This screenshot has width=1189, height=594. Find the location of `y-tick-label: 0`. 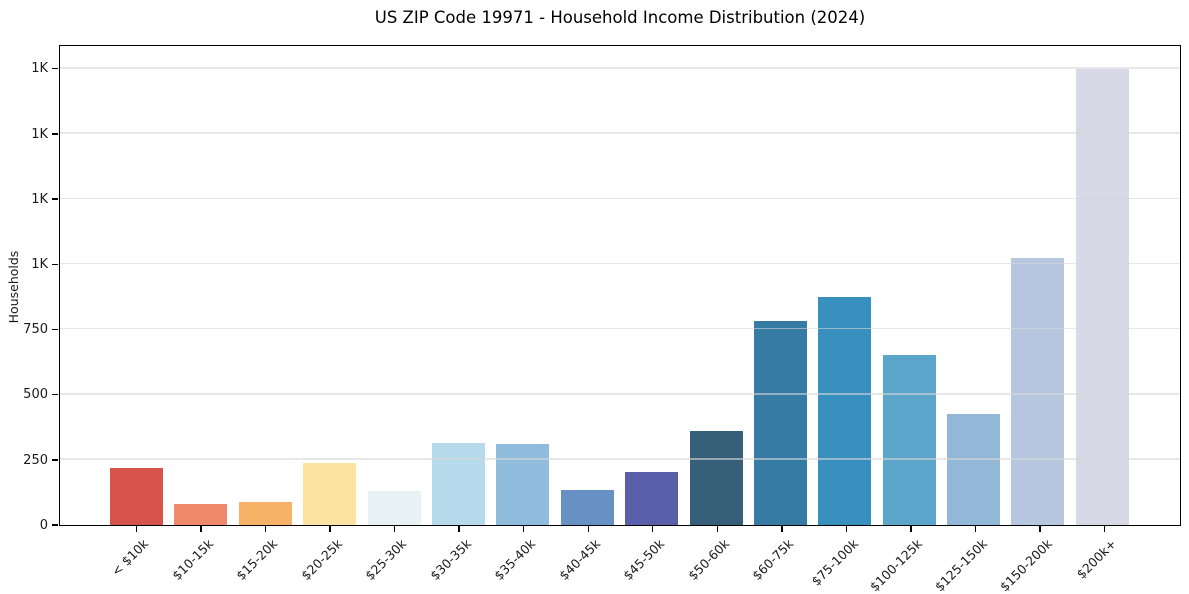

y-tick-label: 0 is located at coordinates (43, 525).